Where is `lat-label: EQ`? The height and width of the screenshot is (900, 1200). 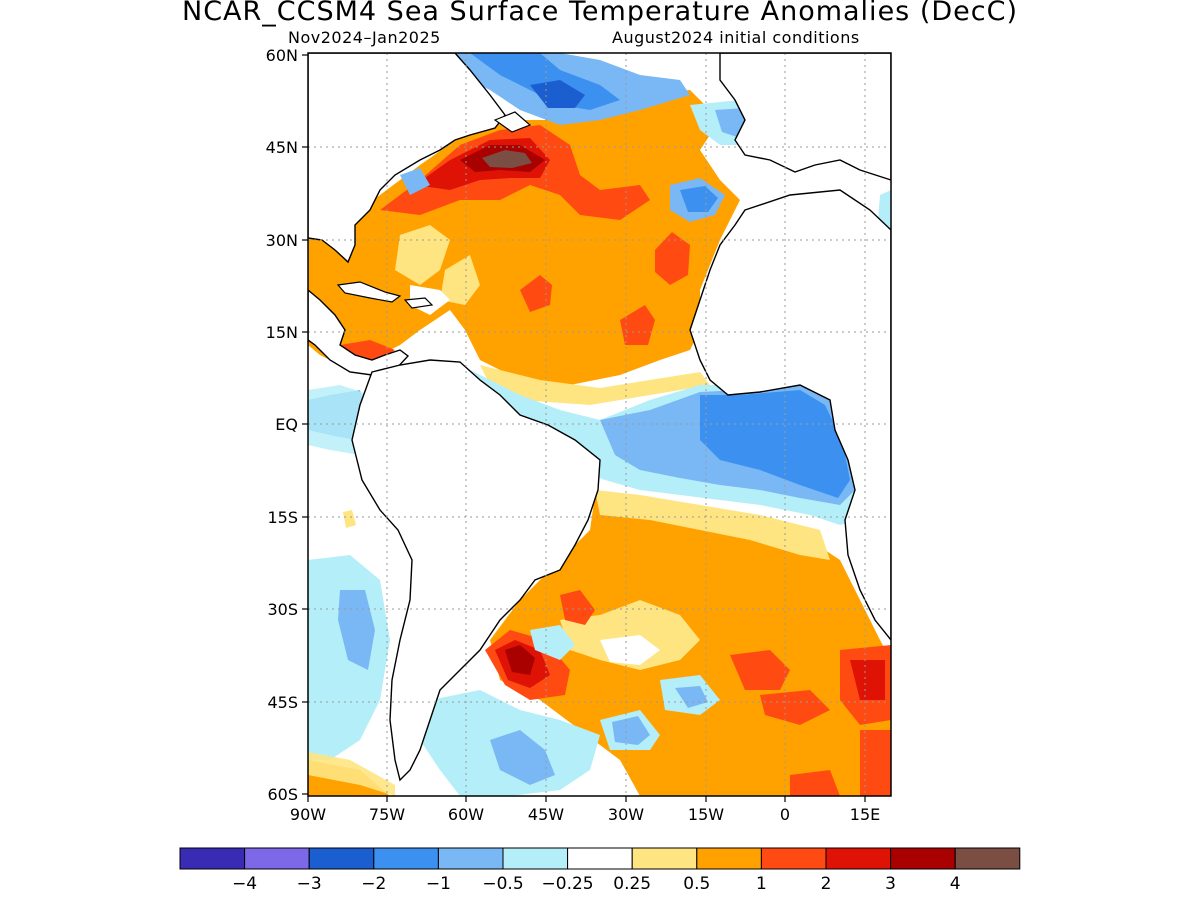
lat-label: EQ is located at coordinates (286, 424).